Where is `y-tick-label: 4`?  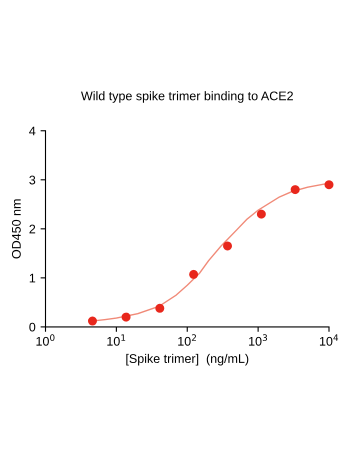 y-tick-label: 4 is located at coordinates (32, 131).